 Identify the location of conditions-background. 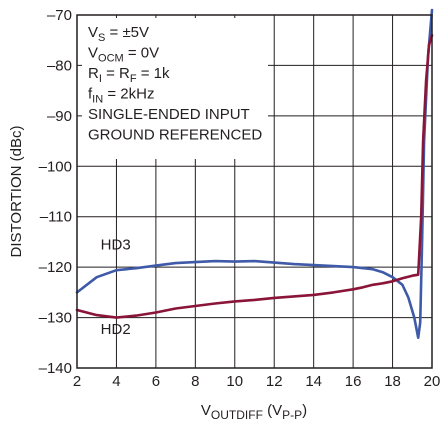
(175, 88).